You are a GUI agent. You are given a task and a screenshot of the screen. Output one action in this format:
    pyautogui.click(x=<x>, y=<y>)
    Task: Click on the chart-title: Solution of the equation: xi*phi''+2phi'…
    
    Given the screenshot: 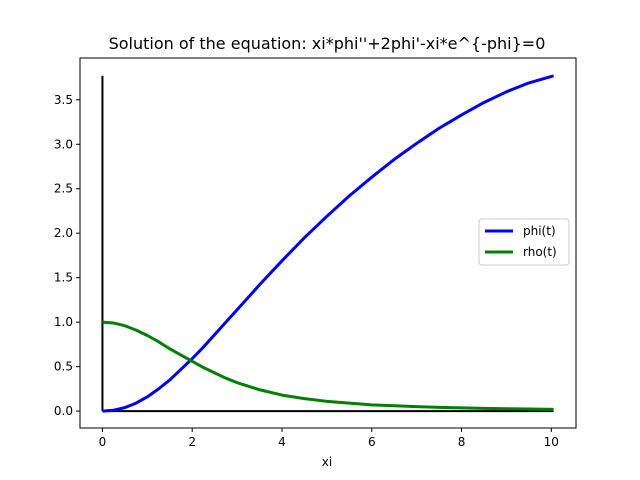 What is the action you would take?
    pyautogui.click(x=327, y=43)
    